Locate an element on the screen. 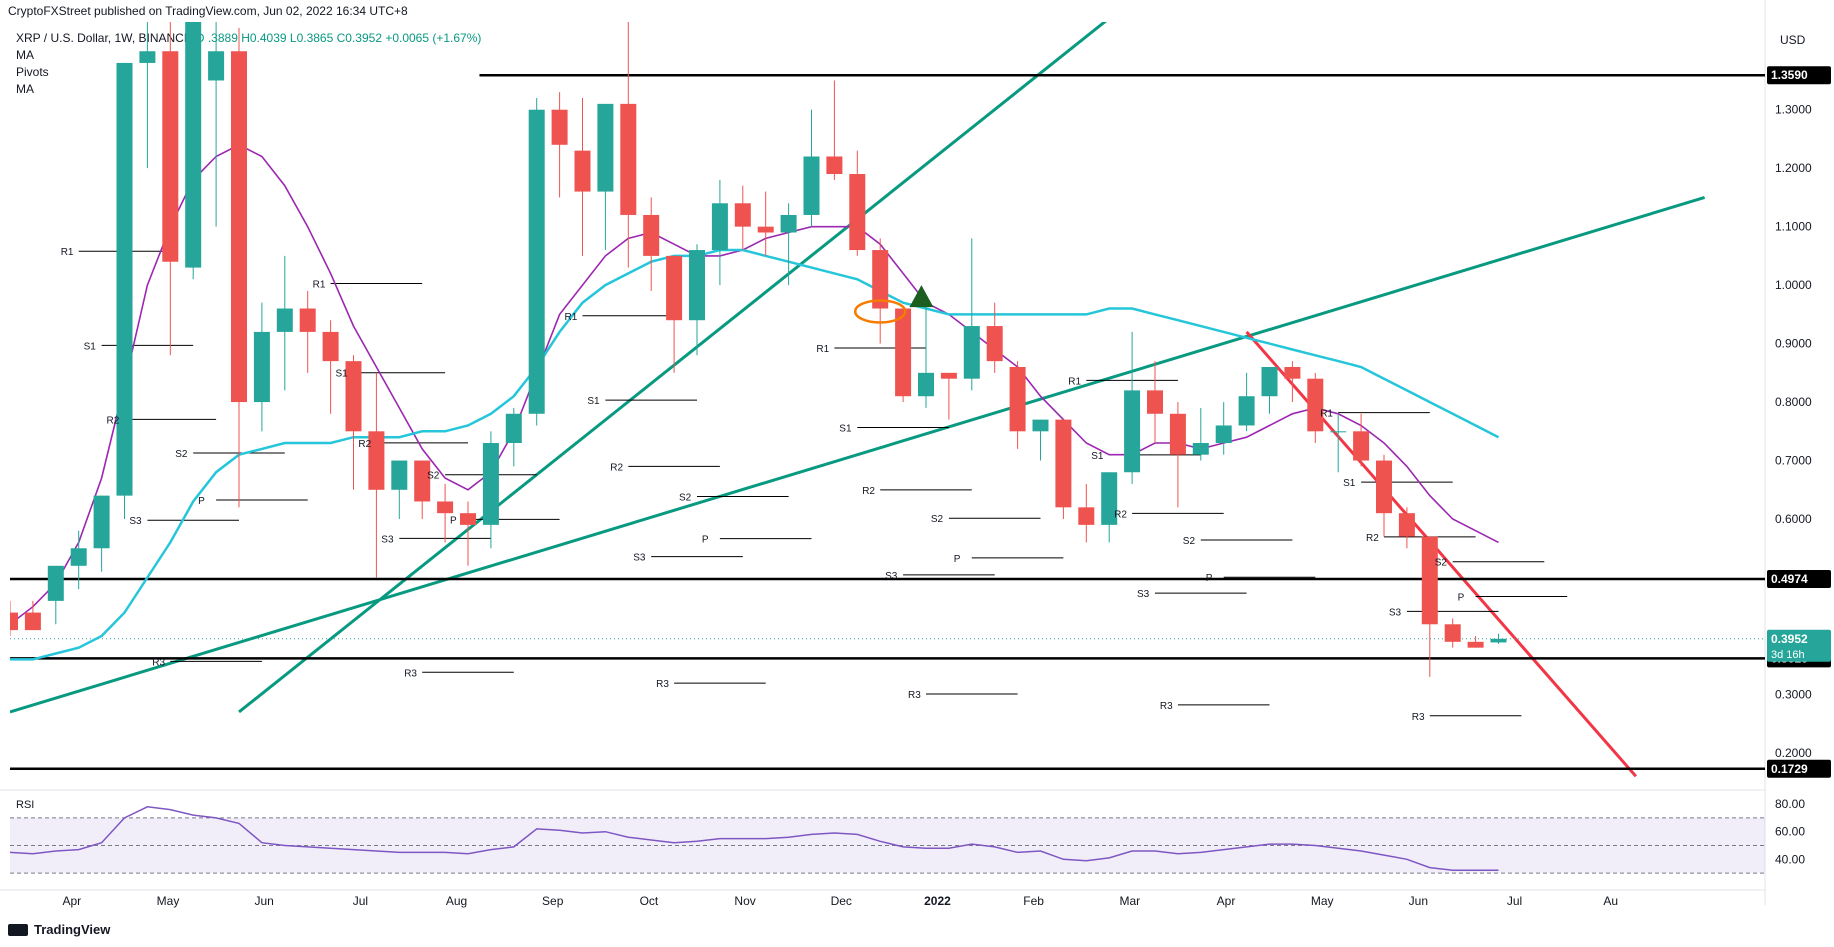 The image size is (1834, 947). legend-study-ma-slow: MA is located at coordinates (25, 89).